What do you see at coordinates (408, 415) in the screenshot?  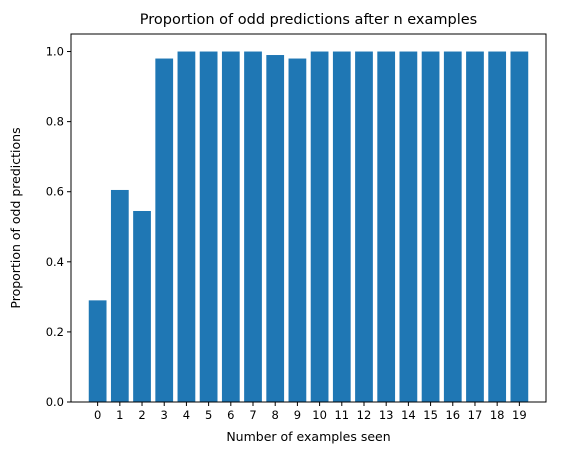 I see `x-tick-label: 14` at bounding box center [408, 415].